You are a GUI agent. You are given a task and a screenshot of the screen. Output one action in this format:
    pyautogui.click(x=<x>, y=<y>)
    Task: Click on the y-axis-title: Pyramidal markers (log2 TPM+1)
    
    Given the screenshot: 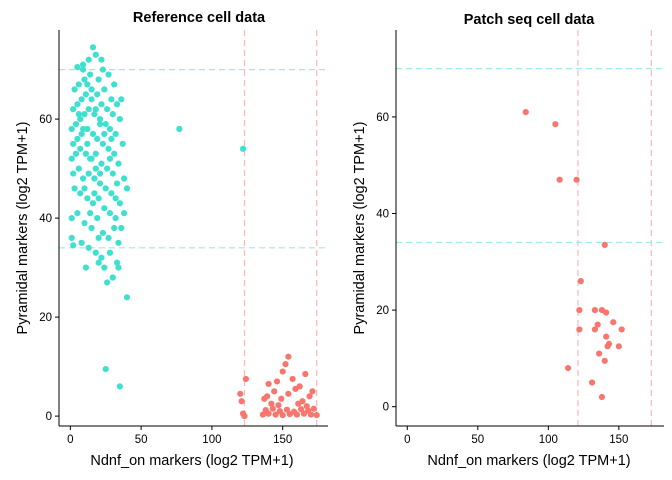 What is the action you would take?
    pyautogui.click(x=360, y=228)
    